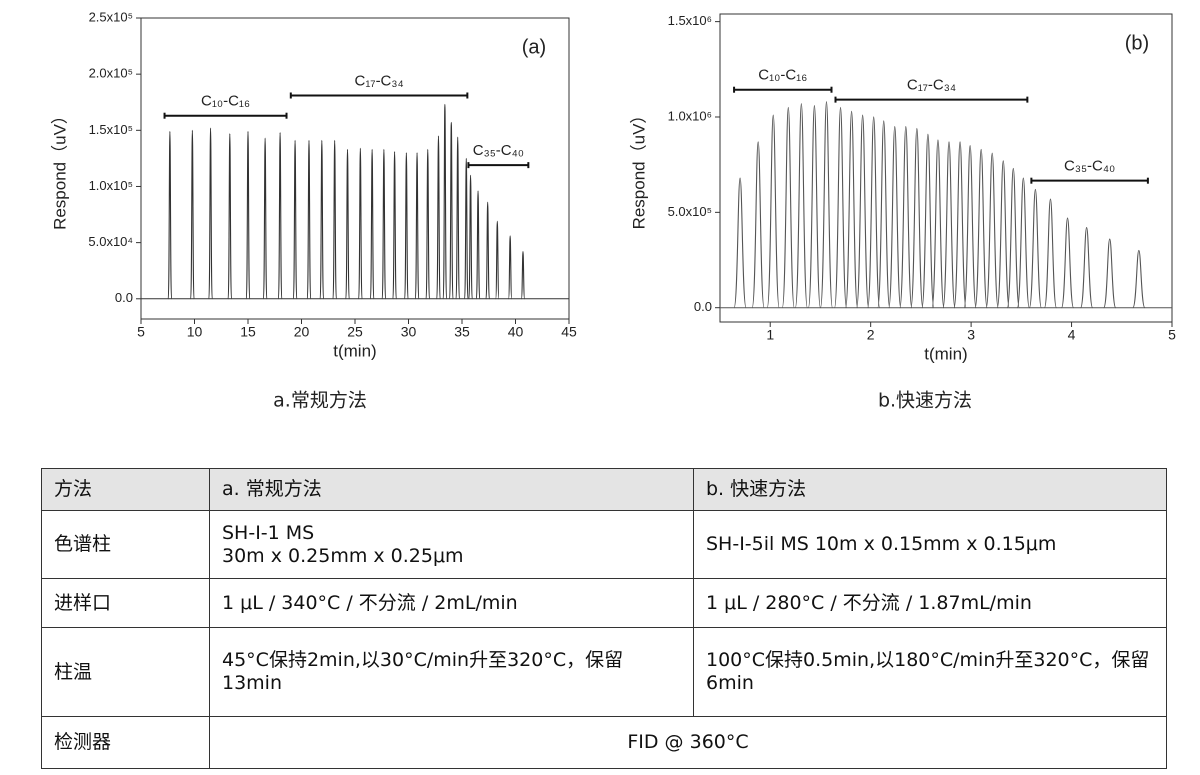  I want to click on table-row: 检测器 FID @ 360°C, so click(604, 742).